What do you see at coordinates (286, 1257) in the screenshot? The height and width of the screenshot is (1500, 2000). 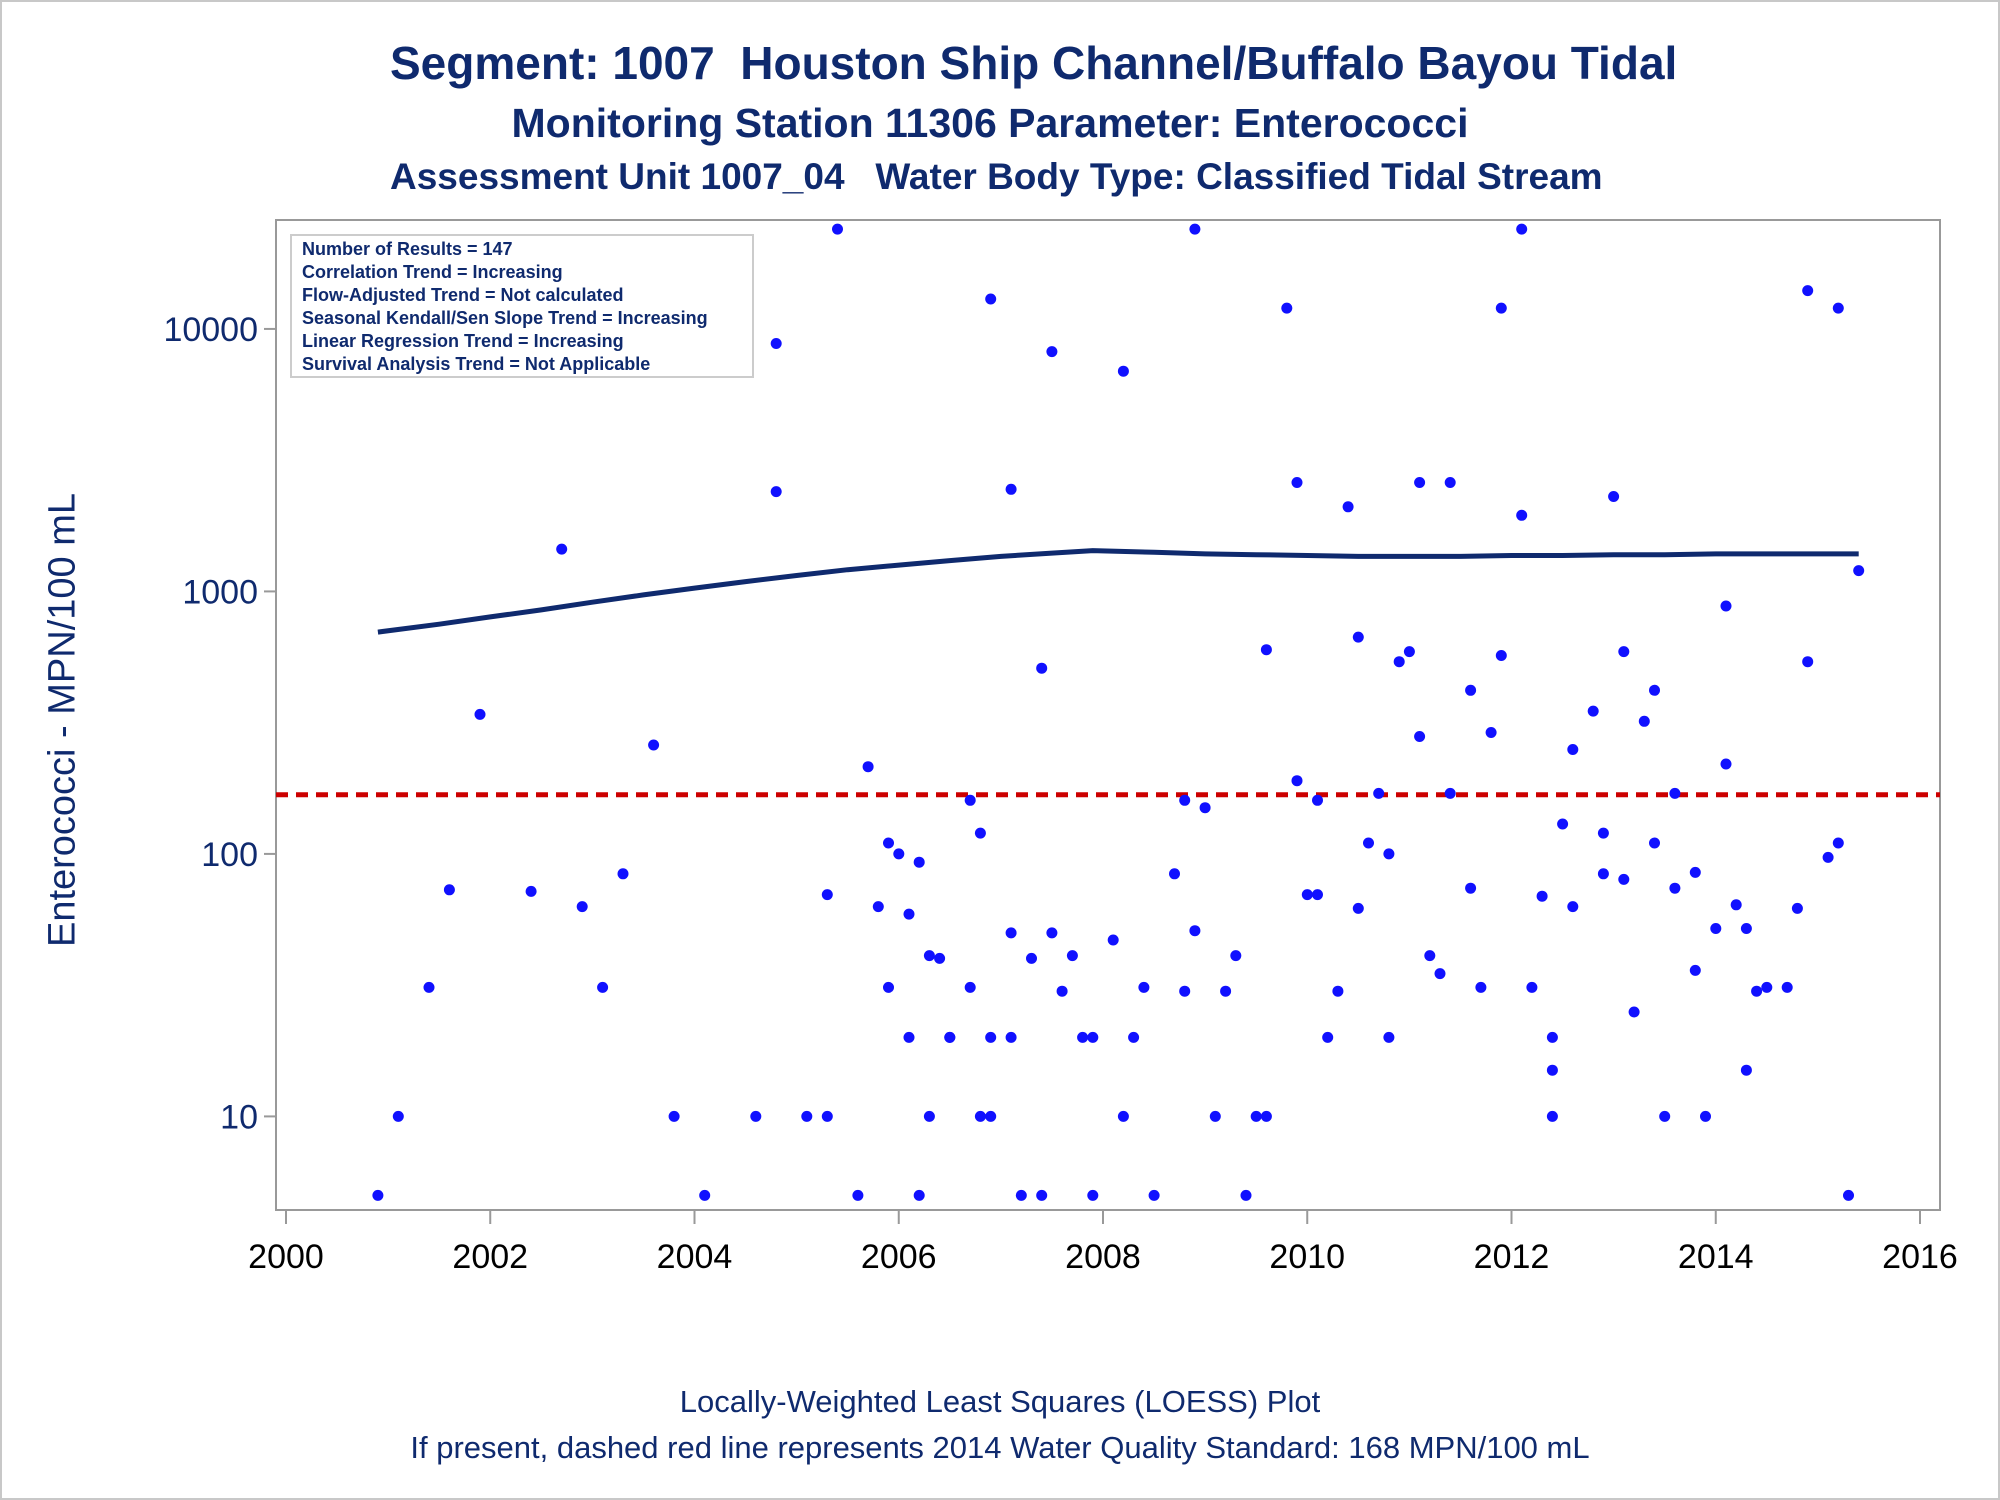 I see `x-tick-label: 2000` at bounding box center [286, 1257].